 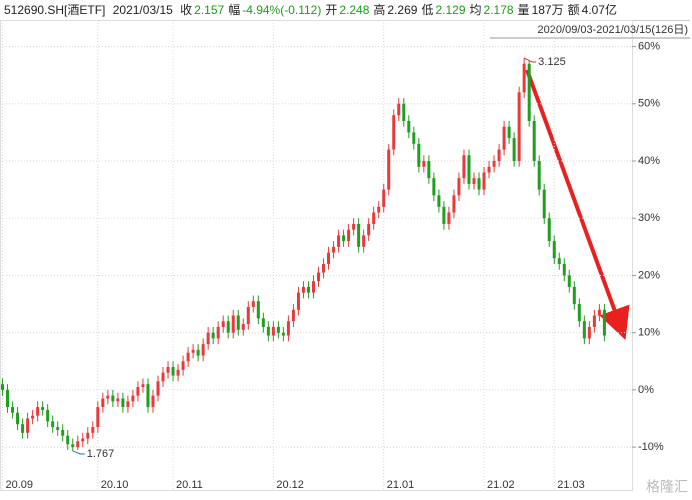 I want to click on field-value: 2.269, so click(x=402, y=10).